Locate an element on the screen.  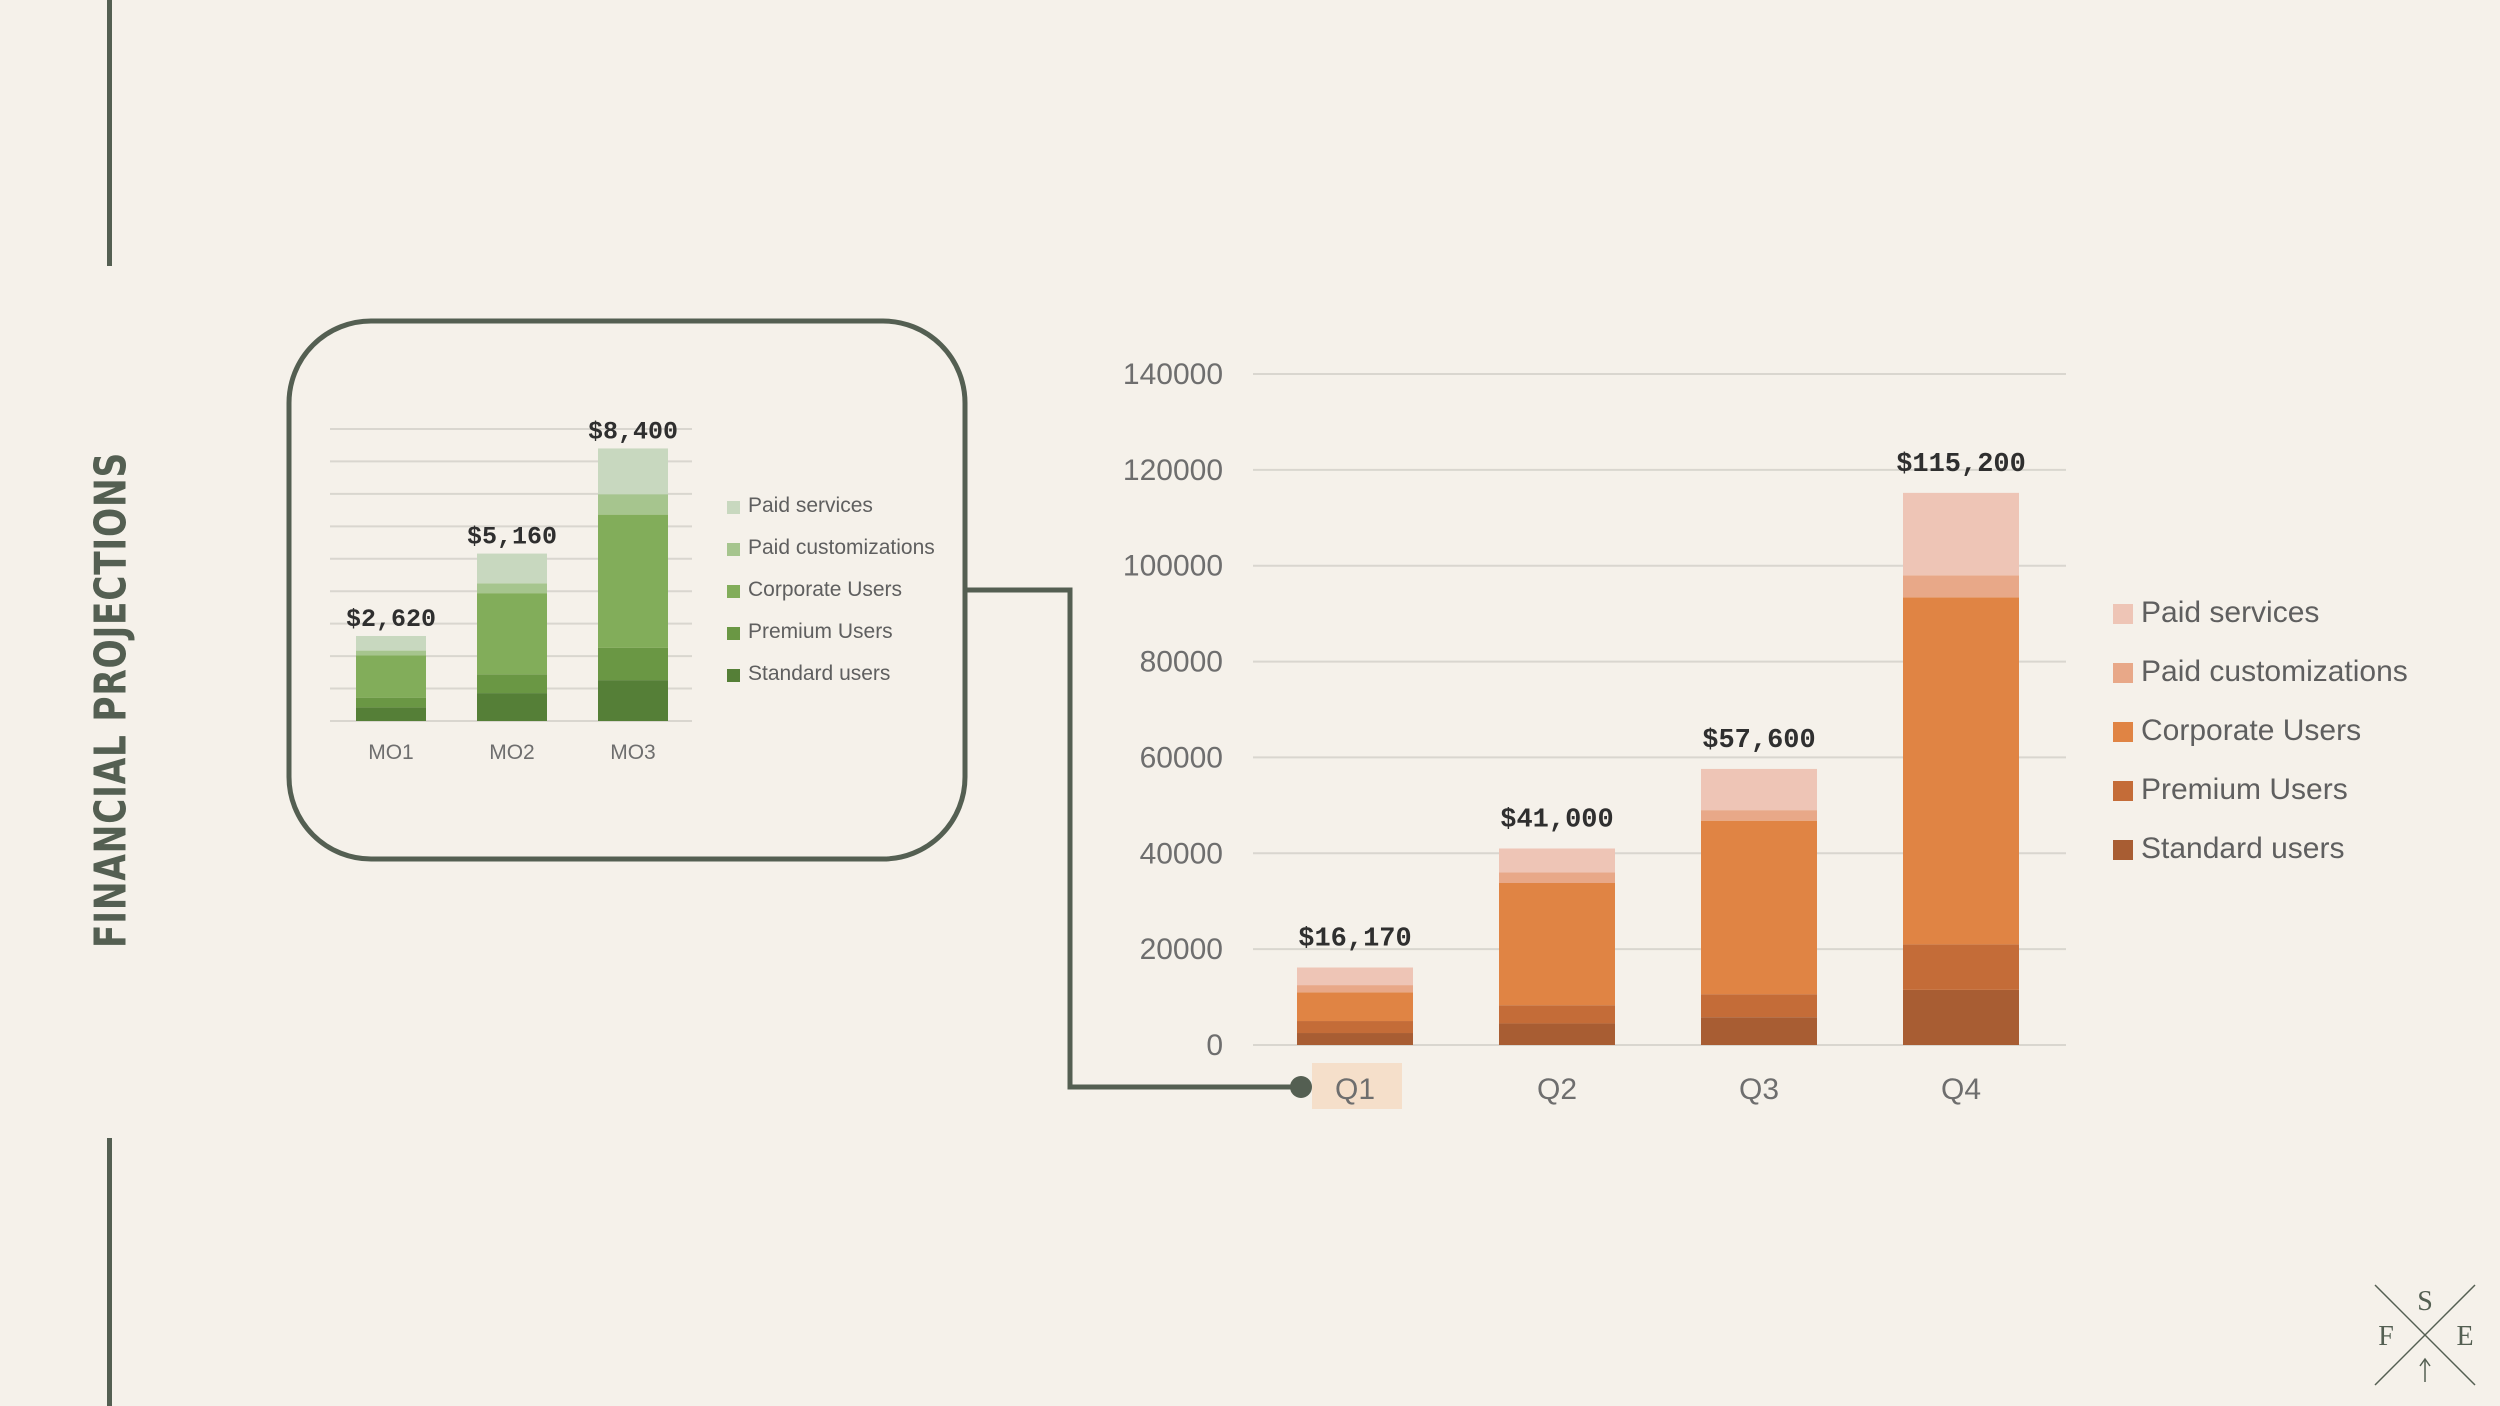
total-label: $57,600 is located at coordinates (1758, 741).